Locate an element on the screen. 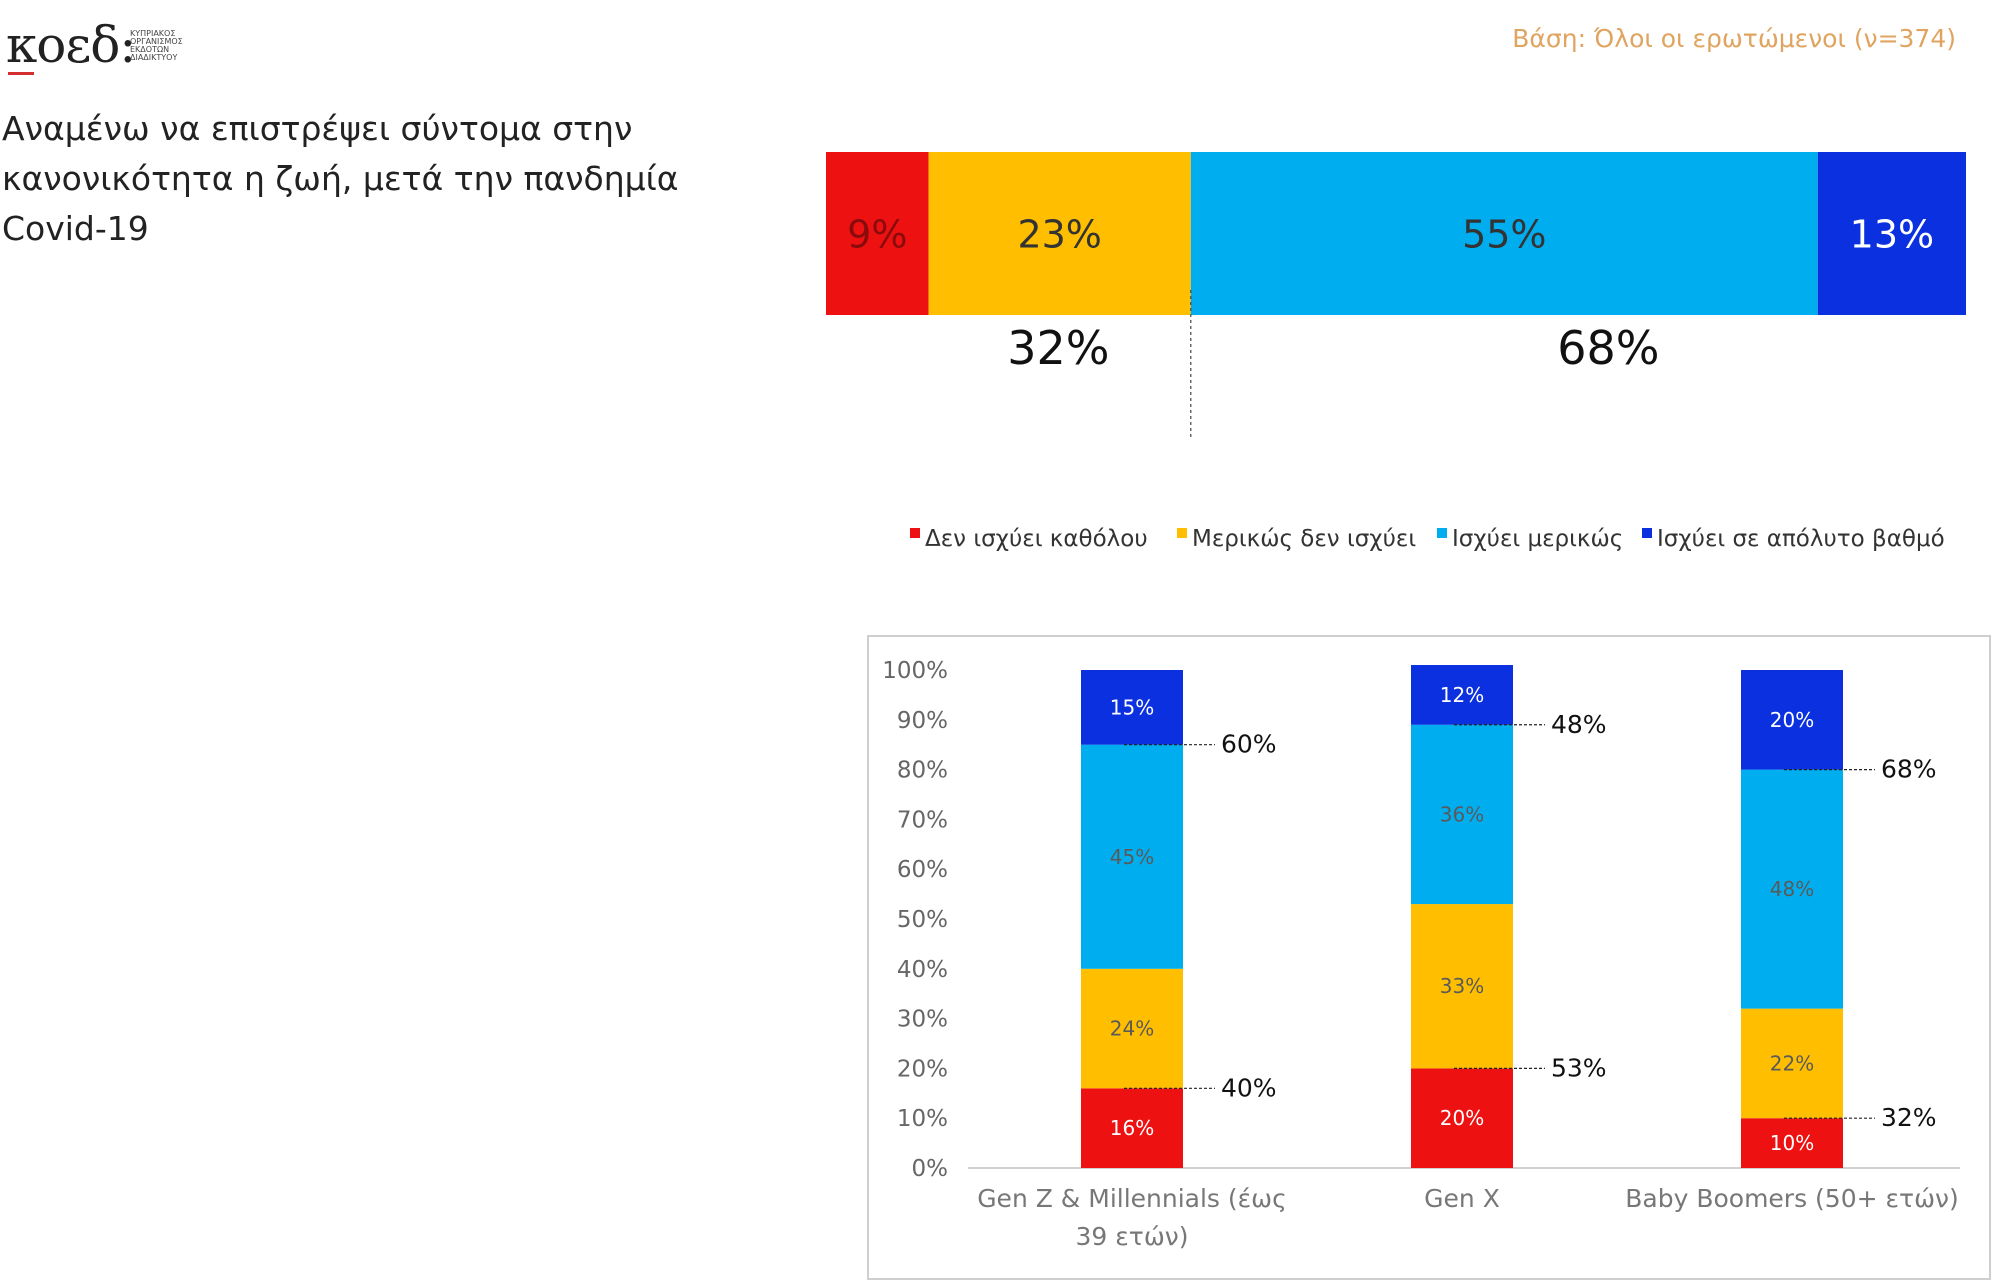 This screenshot has width=1996, height=1284. y-tick-label: 70% is located at coordinates (922, 820).